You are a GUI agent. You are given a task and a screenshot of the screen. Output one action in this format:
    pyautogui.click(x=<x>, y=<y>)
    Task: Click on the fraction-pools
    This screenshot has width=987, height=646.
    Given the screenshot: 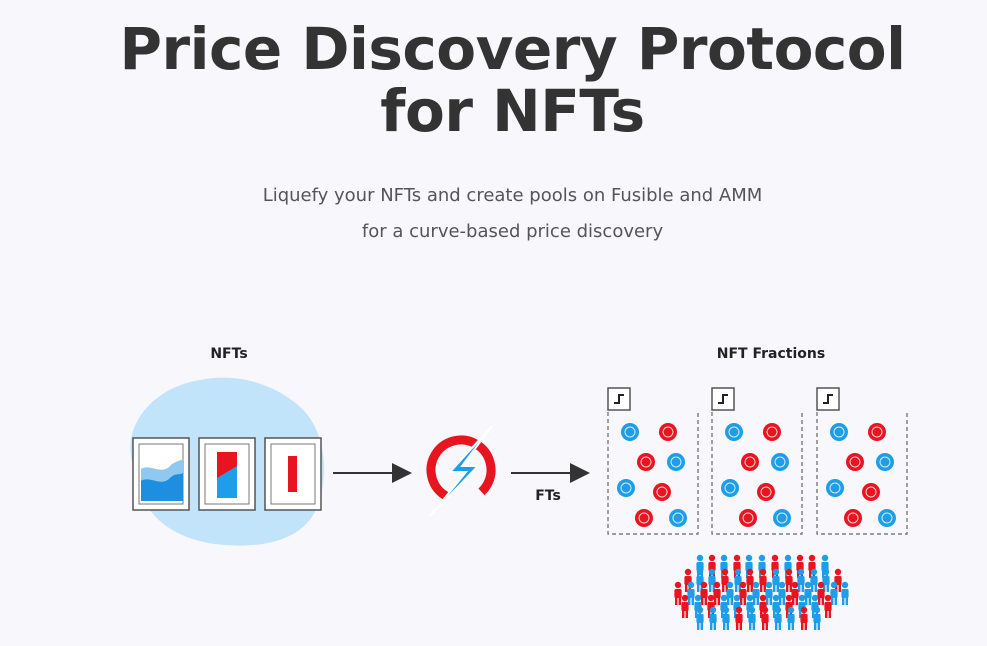 What is the action you would take?
    pyautogui.click(x=757, y=461)
    